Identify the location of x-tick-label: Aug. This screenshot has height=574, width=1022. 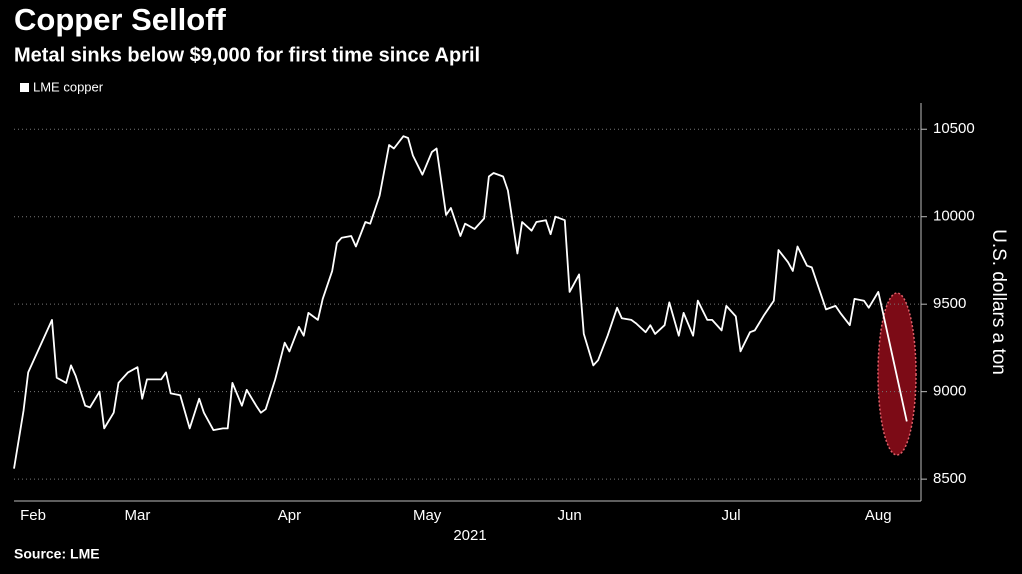
(878, 515).